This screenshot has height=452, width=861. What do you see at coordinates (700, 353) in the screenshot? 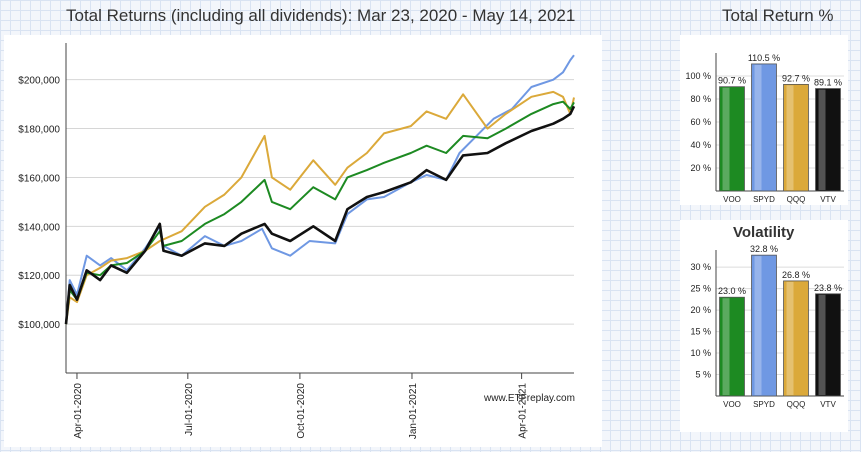
I see `y-tick-label: 10 %` at bounding box center [700, 353].